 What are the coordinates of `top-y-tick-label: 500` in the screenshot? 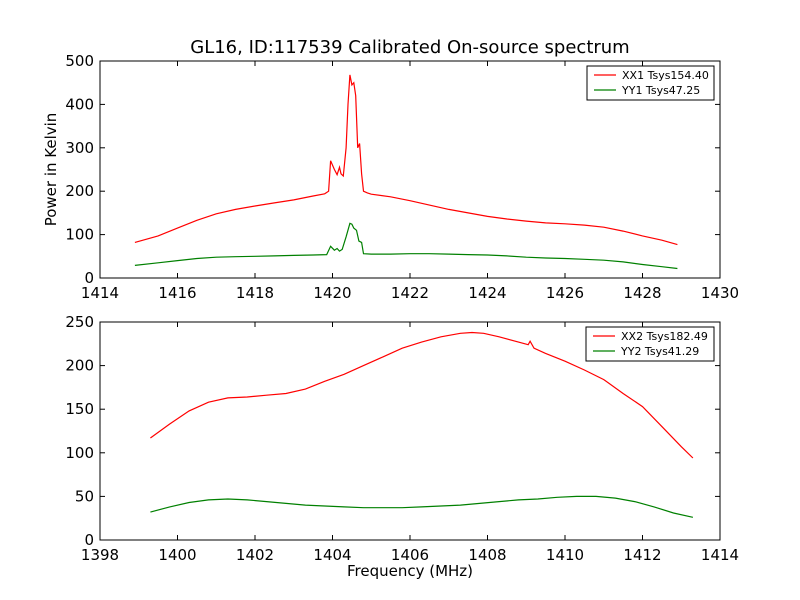 It's located at (79, 61).